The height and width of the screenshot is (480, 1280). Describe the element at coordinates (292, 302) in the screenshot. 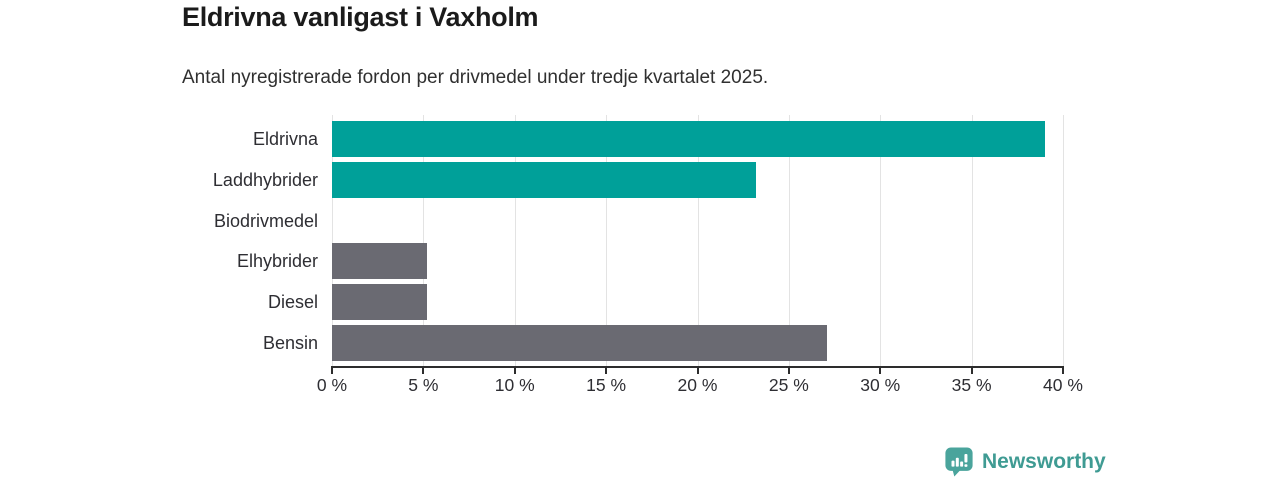

I see `y-axis-label-diesel: Diesel` at that location.